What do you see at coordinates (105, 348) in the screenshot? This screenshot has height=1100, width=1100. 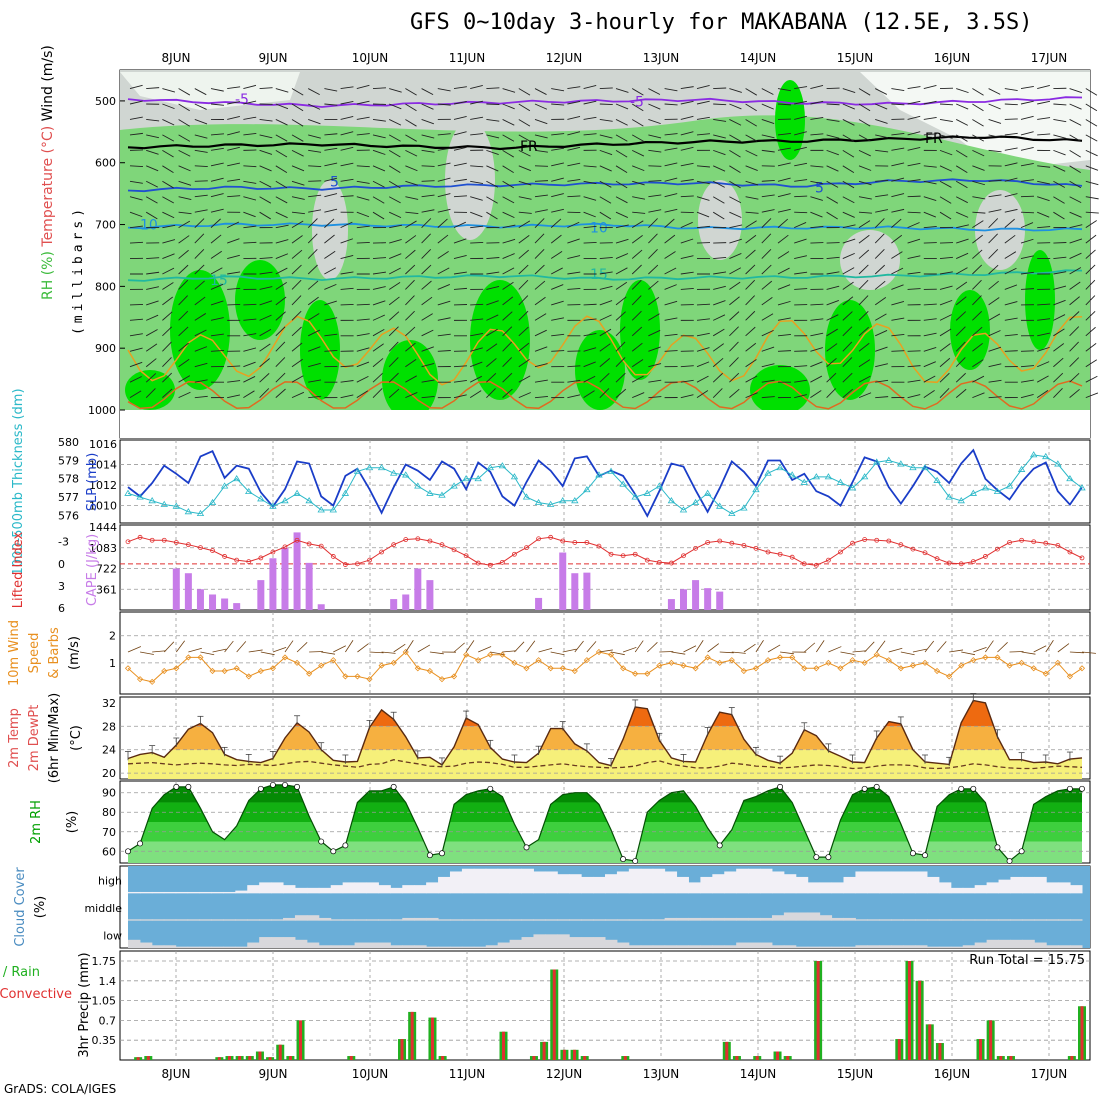 I see `y-tick-label: 900` at bounding box center [105, 348].